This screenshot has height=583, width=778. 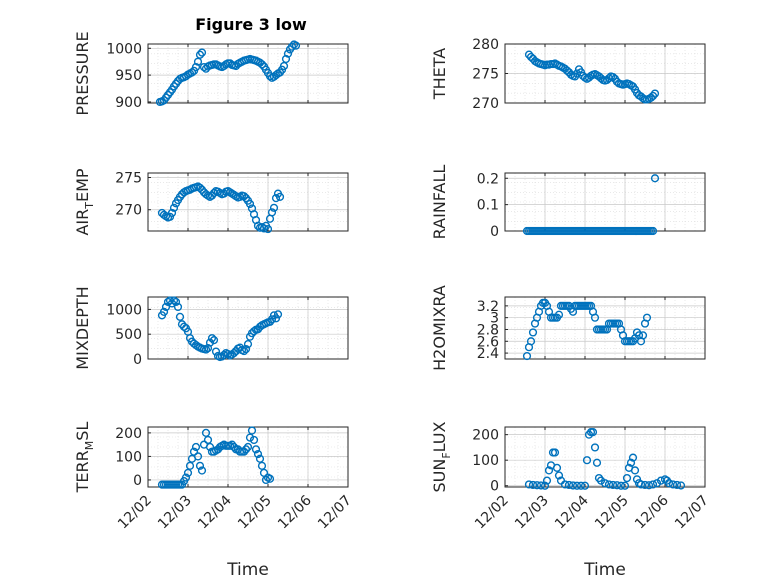 What do you see at coordinates (335, 513) in the screenshot?
I see `x-tick-label: 12/07` at bounding box center [335, 513].